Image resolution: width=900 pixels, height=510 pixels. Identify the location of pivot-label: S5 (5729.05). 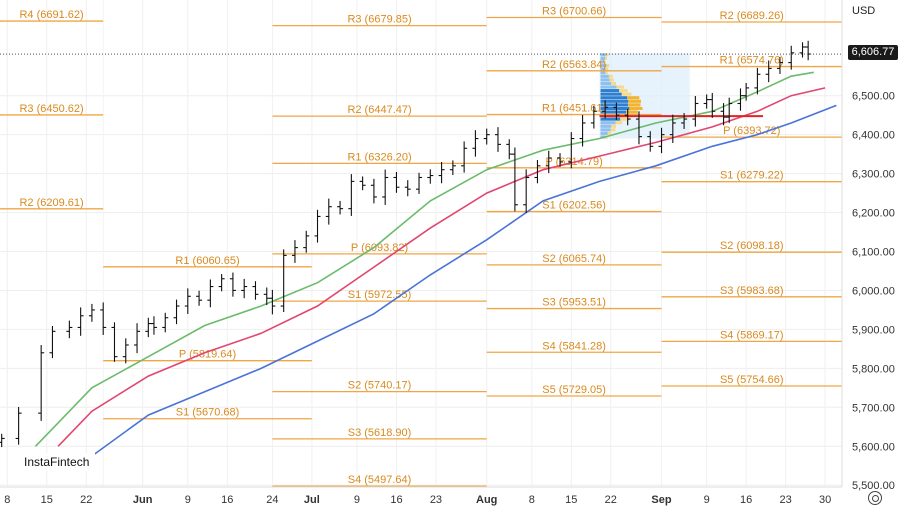
(574, 390).